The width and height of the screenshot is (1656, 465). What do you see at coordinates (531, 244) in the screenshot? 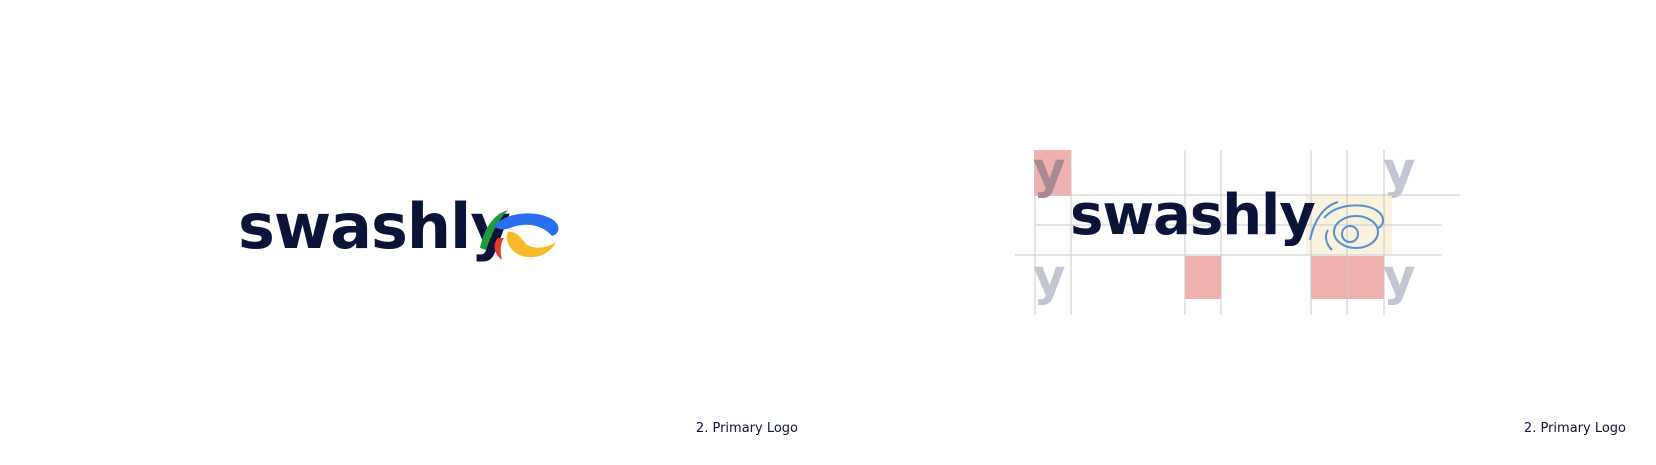
I see `yellow-swash` at bounding box center [531, 244].